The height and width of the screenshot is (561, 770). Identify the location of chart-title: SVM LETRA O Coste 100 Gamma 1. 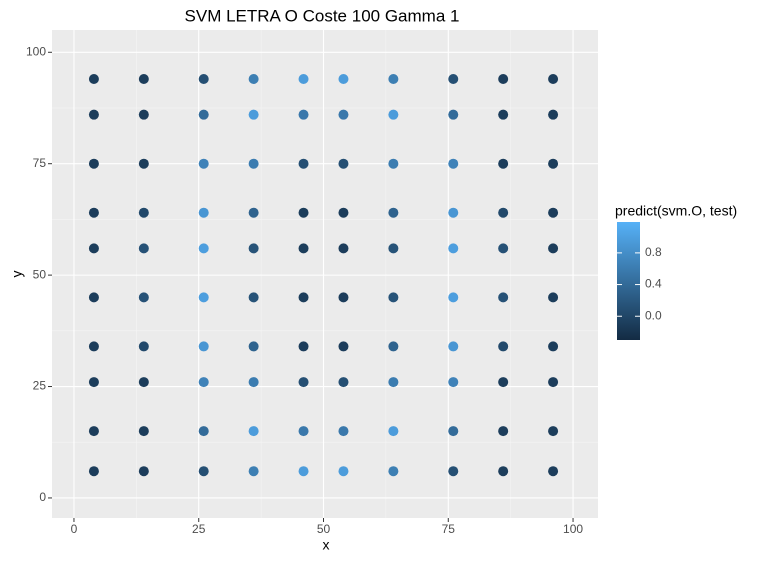
(322, 15).